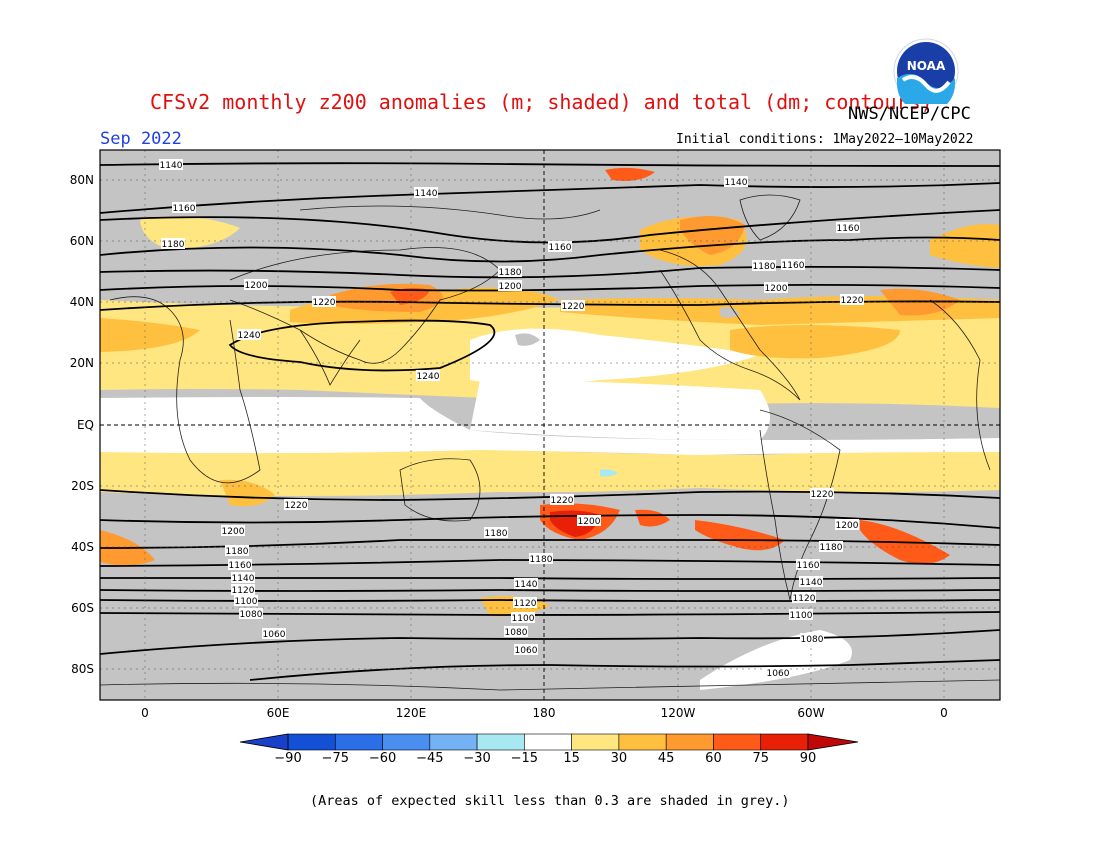 The image size is (1100, 850). What do you see at coordinates (524, 758) in the screenshot?
I see `colorbar-tick-label: −15` at bounding box center [524, 758].